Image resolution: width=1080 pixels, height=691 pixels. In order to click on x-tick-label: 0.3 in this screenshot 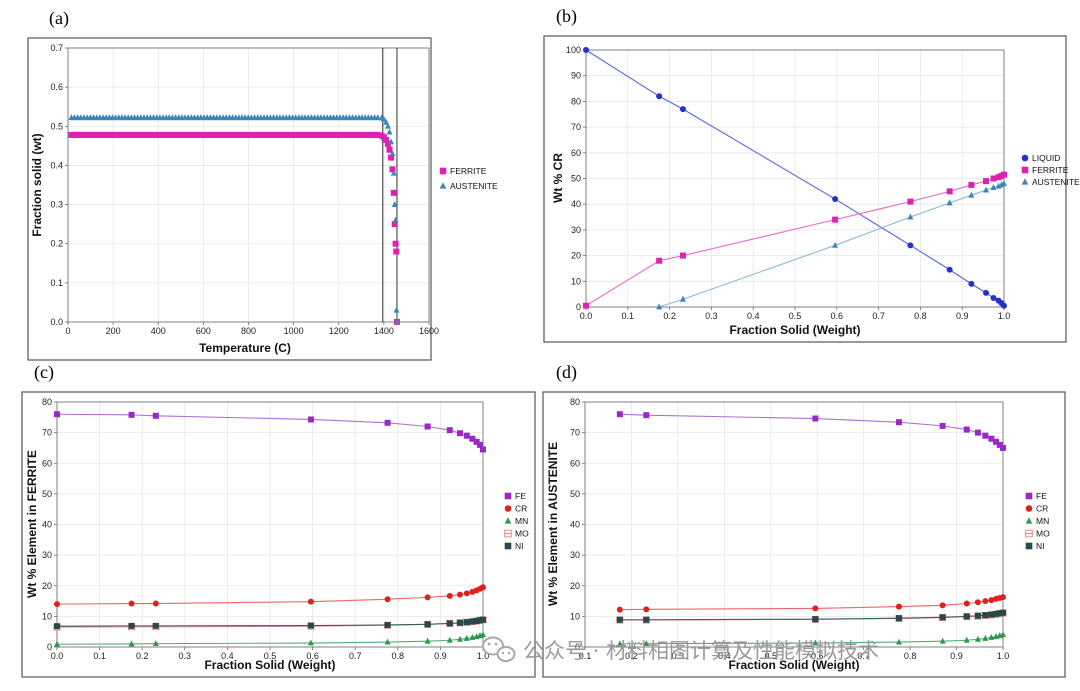, I will do `click(185, 656)`.